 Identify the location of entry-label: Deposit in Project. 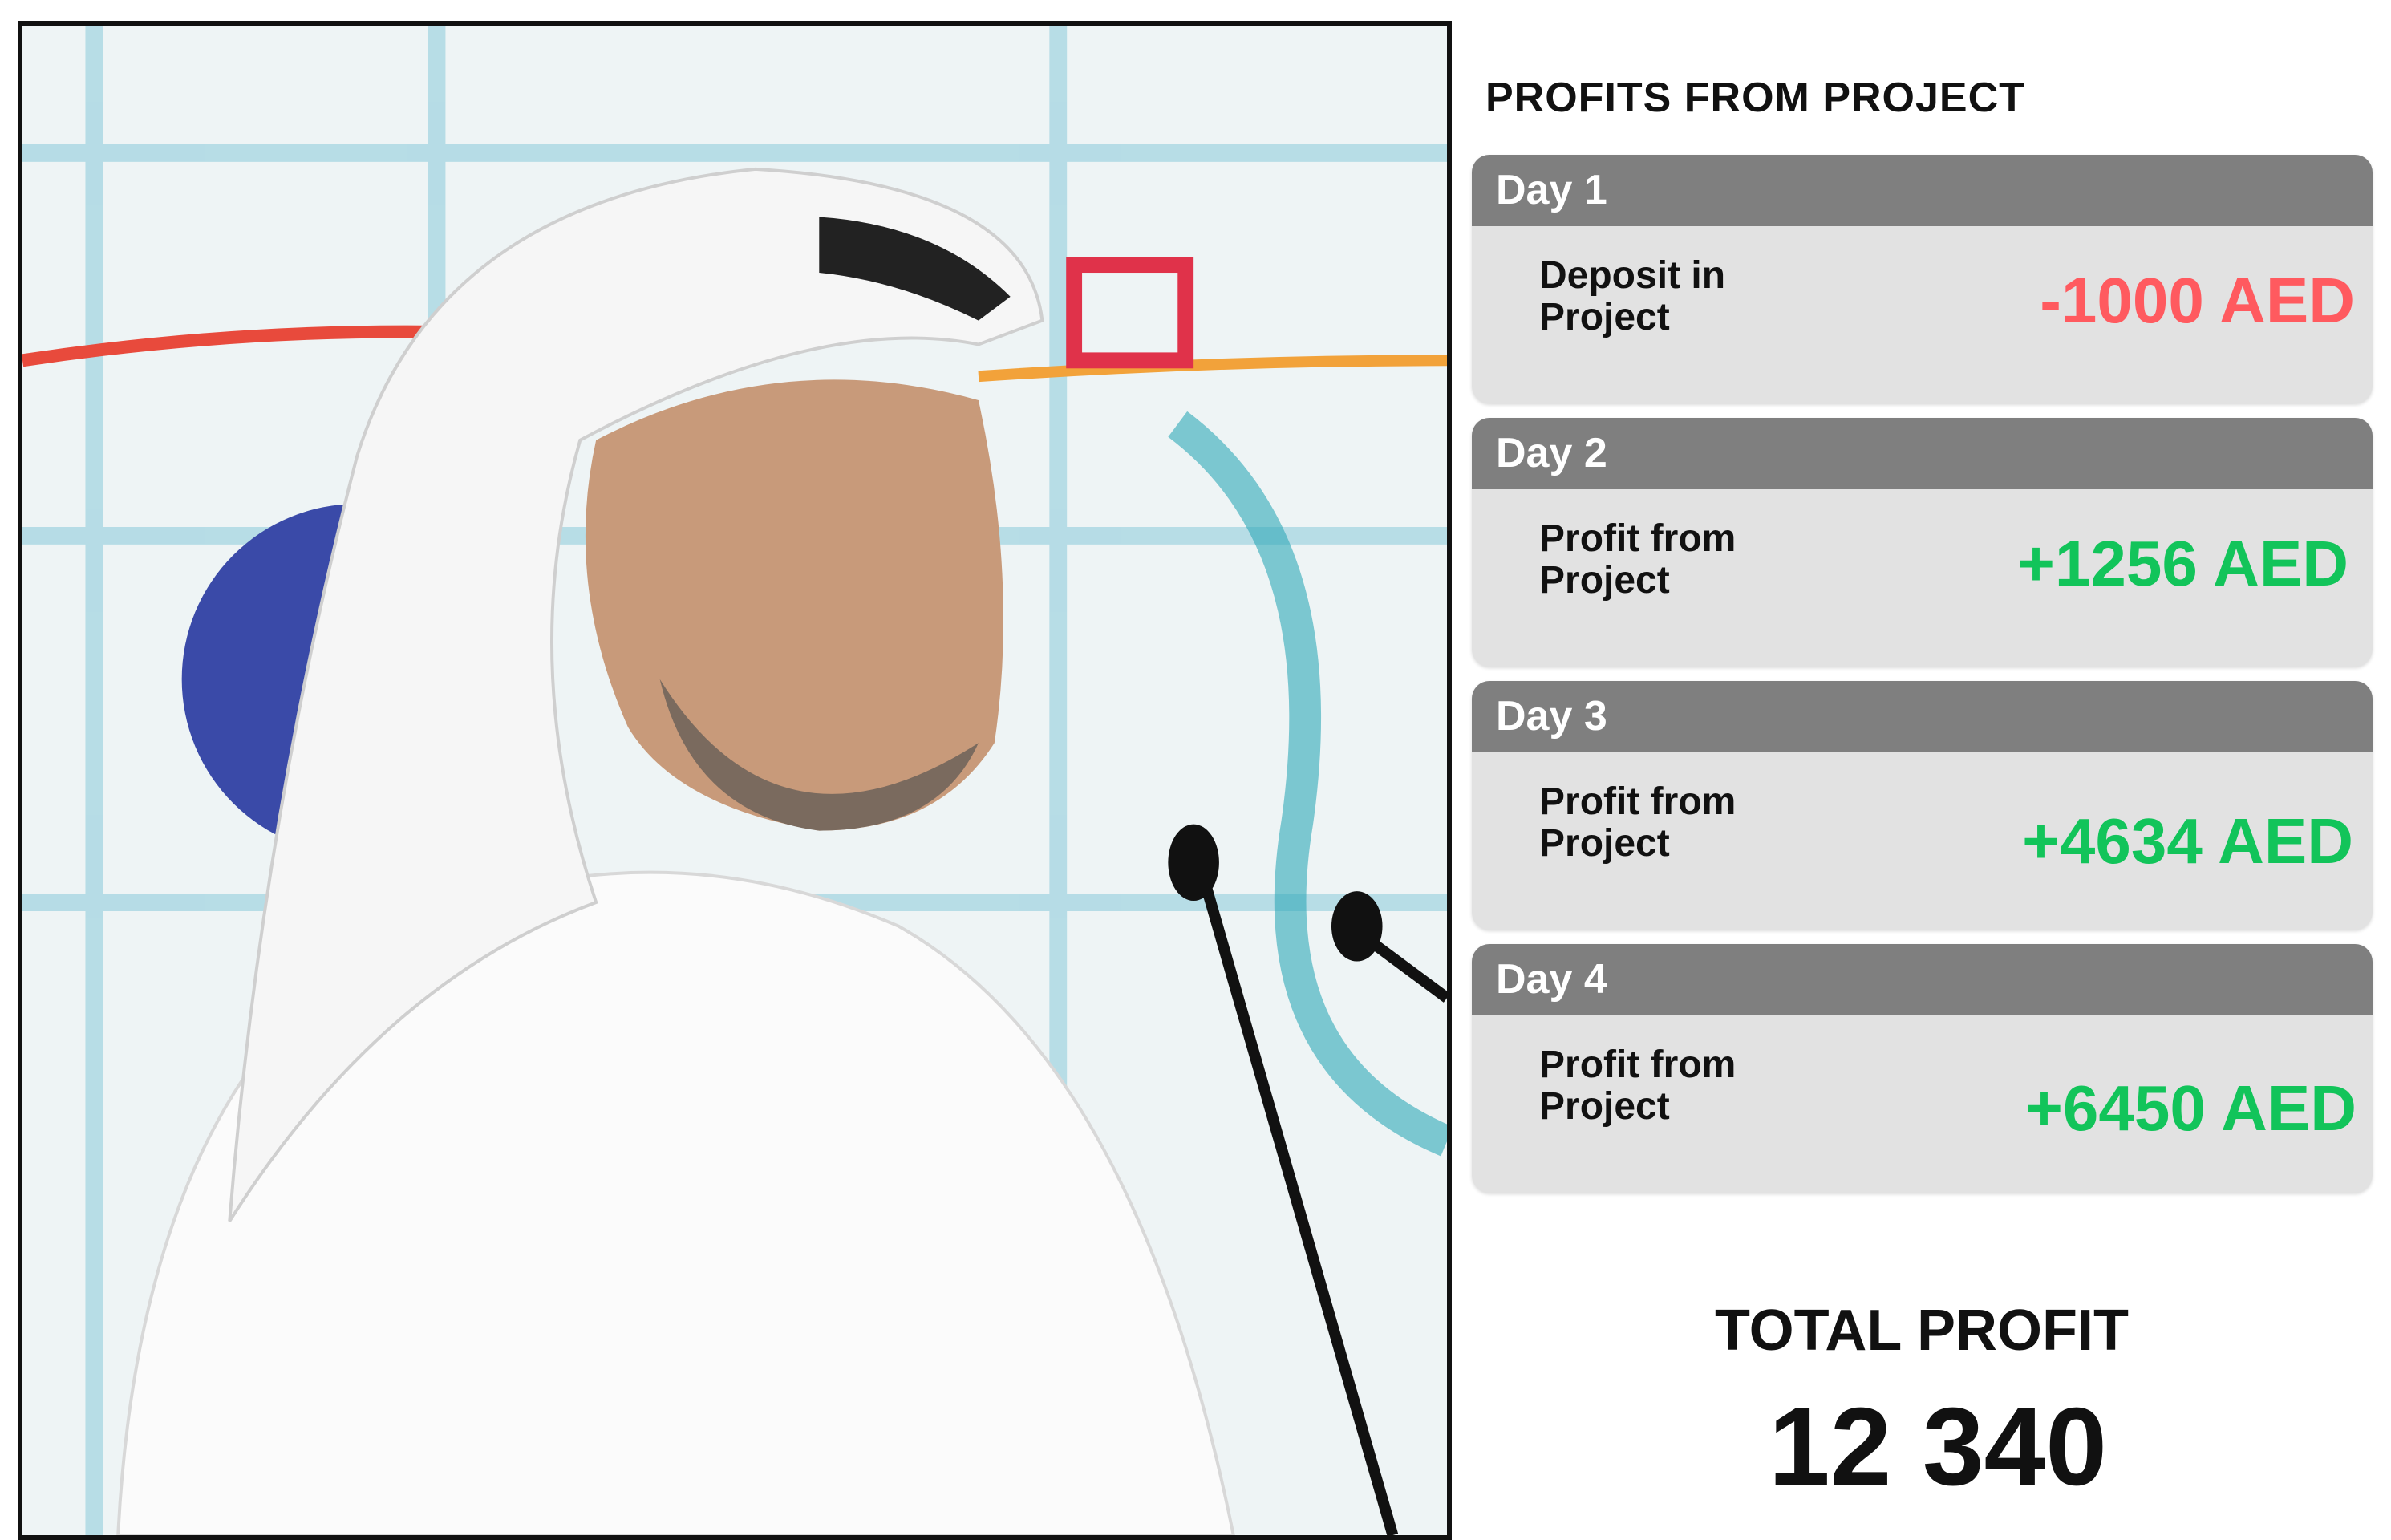
(1632, 296).